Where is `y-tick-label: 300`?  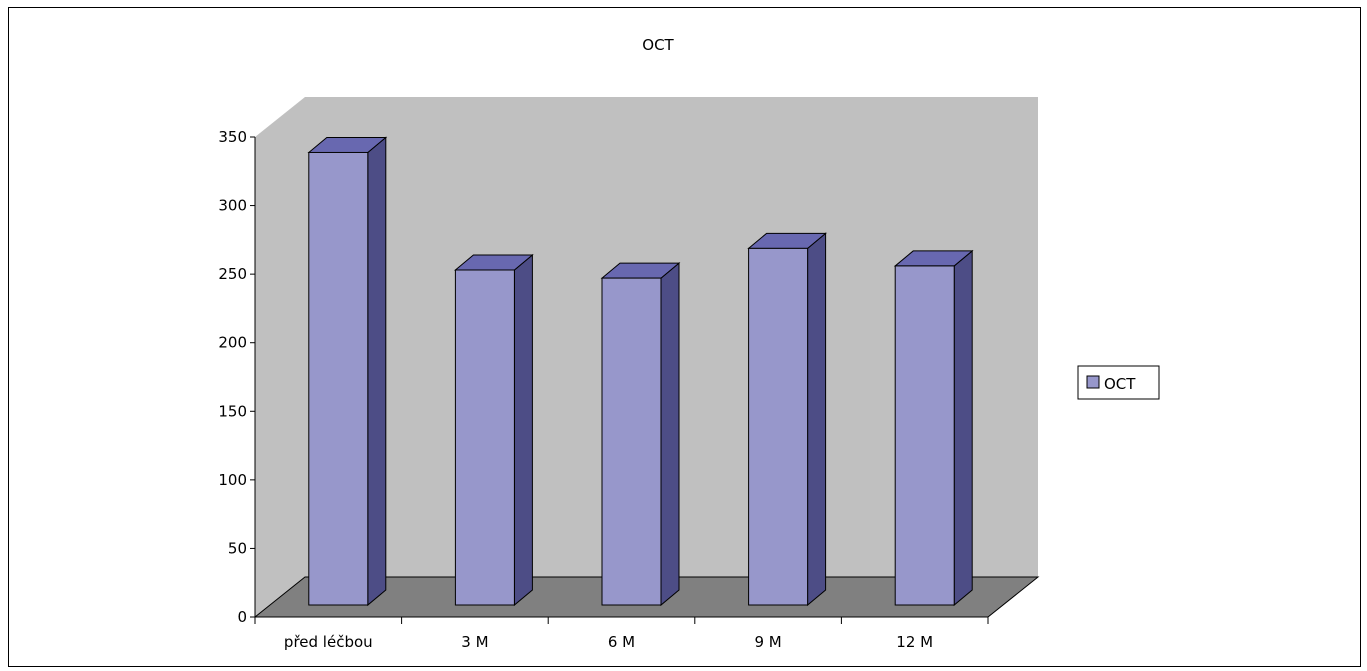 y-tick-label: 300 is located at coordinates (232, 206).